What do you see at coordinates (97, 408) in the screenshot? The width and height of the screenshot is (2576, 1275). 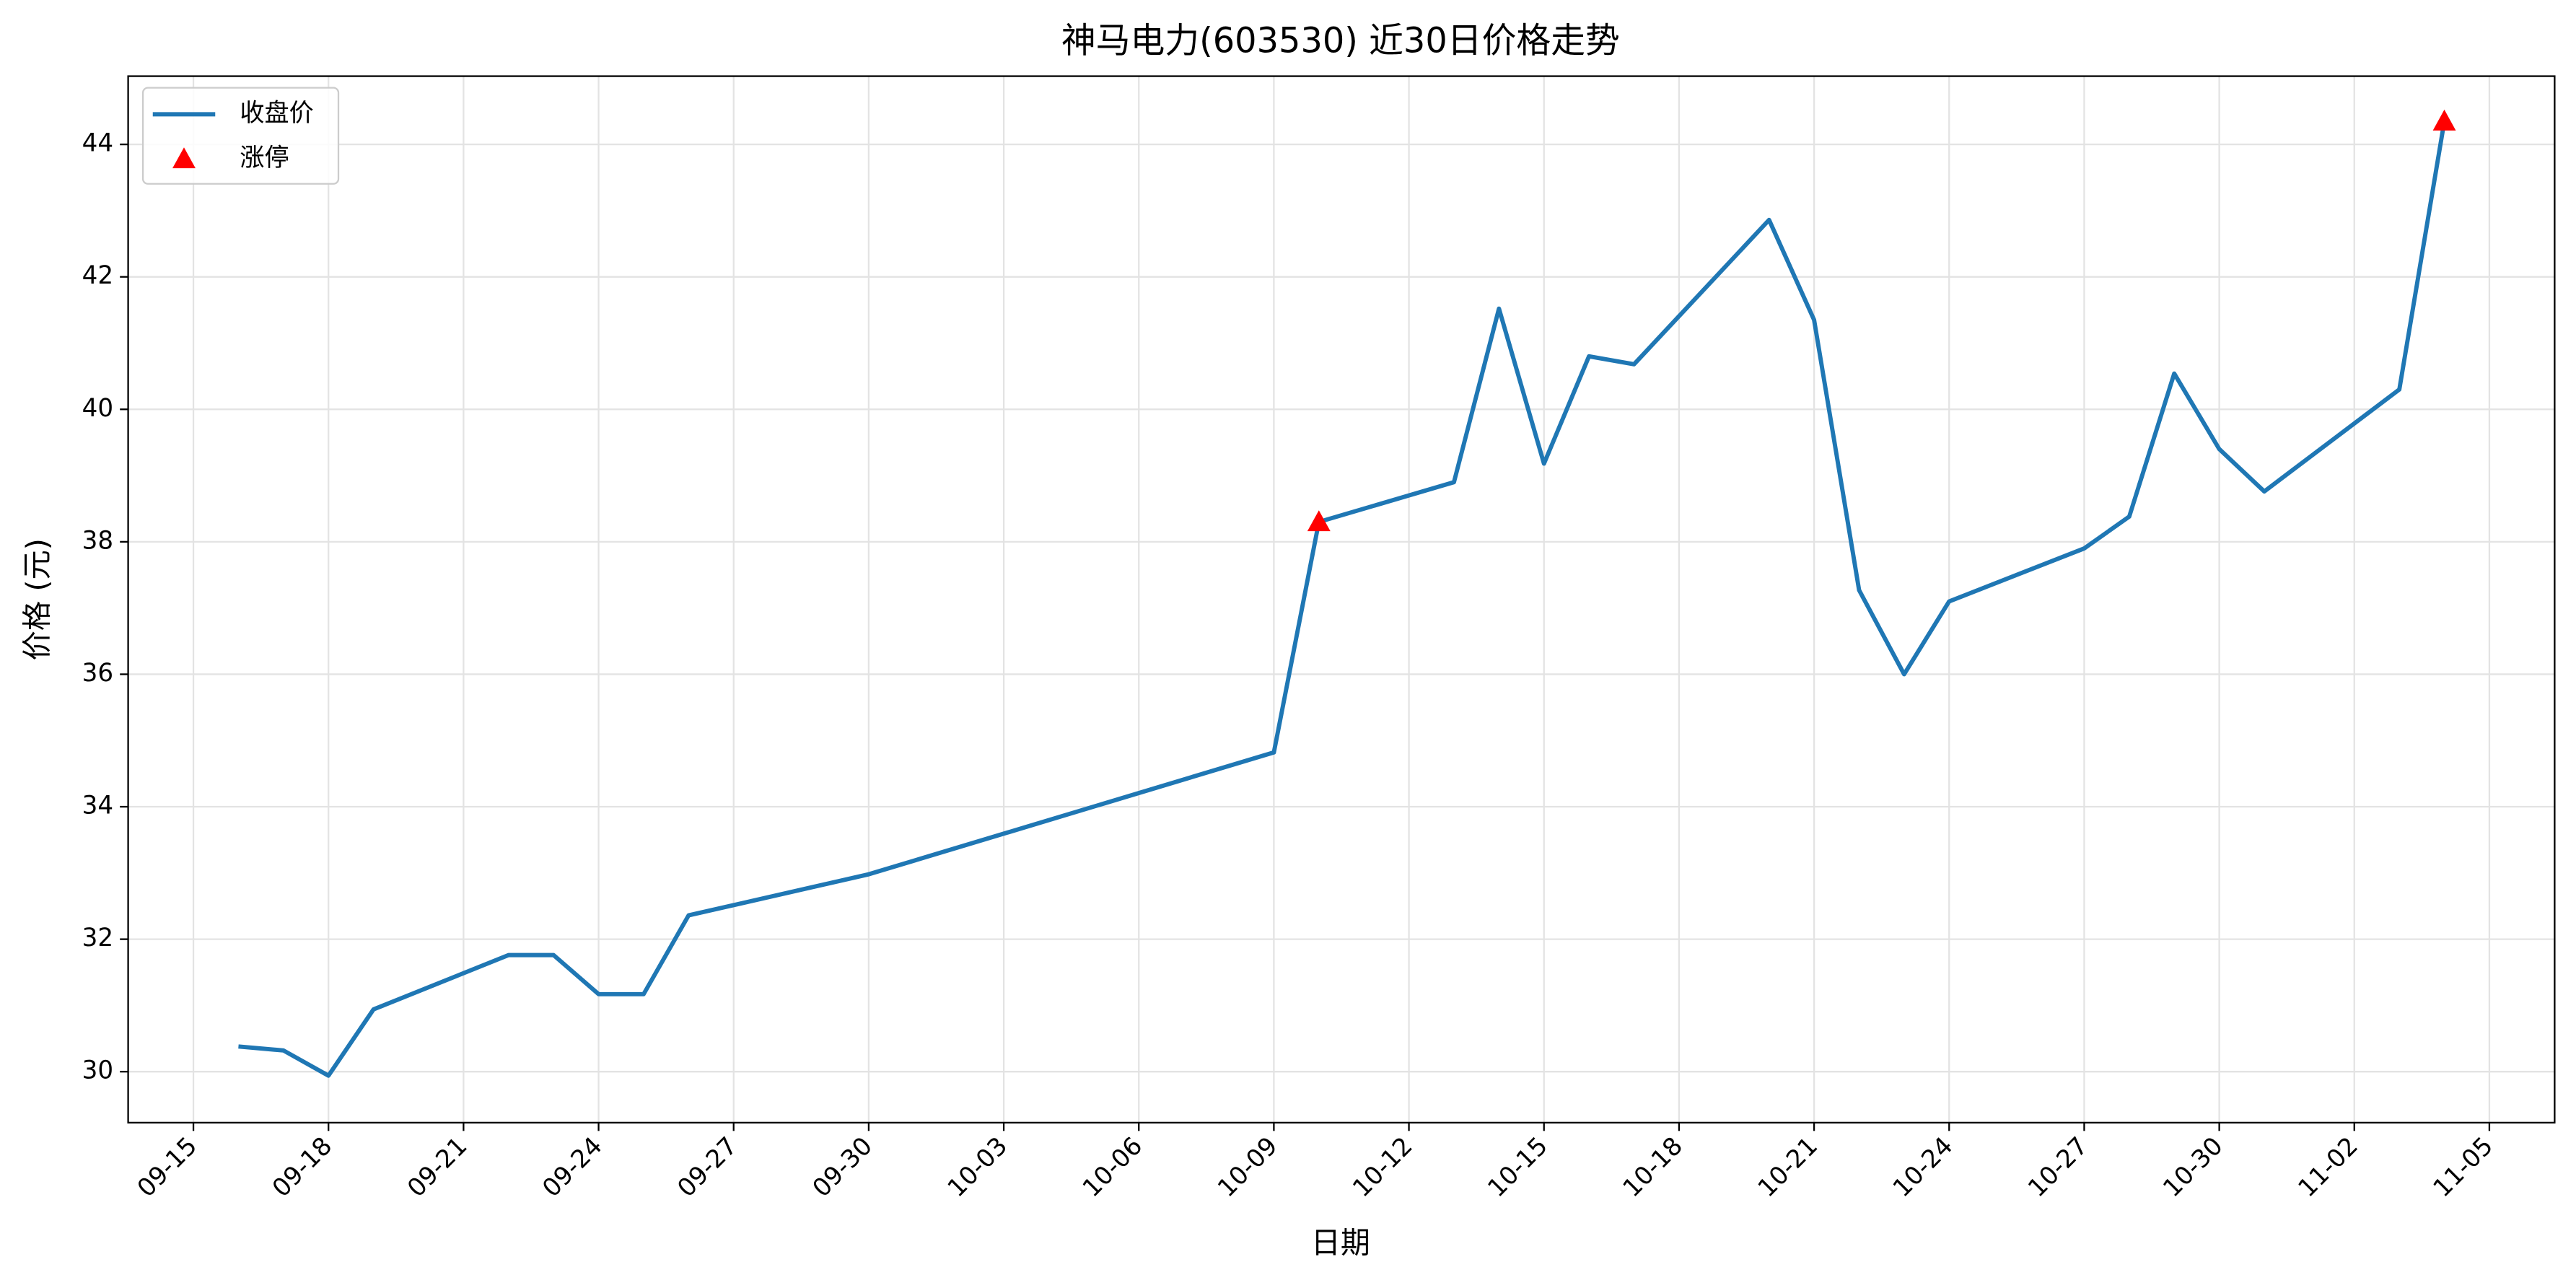 I see `y-tick-label: 40` at bounding box center [97, 408].